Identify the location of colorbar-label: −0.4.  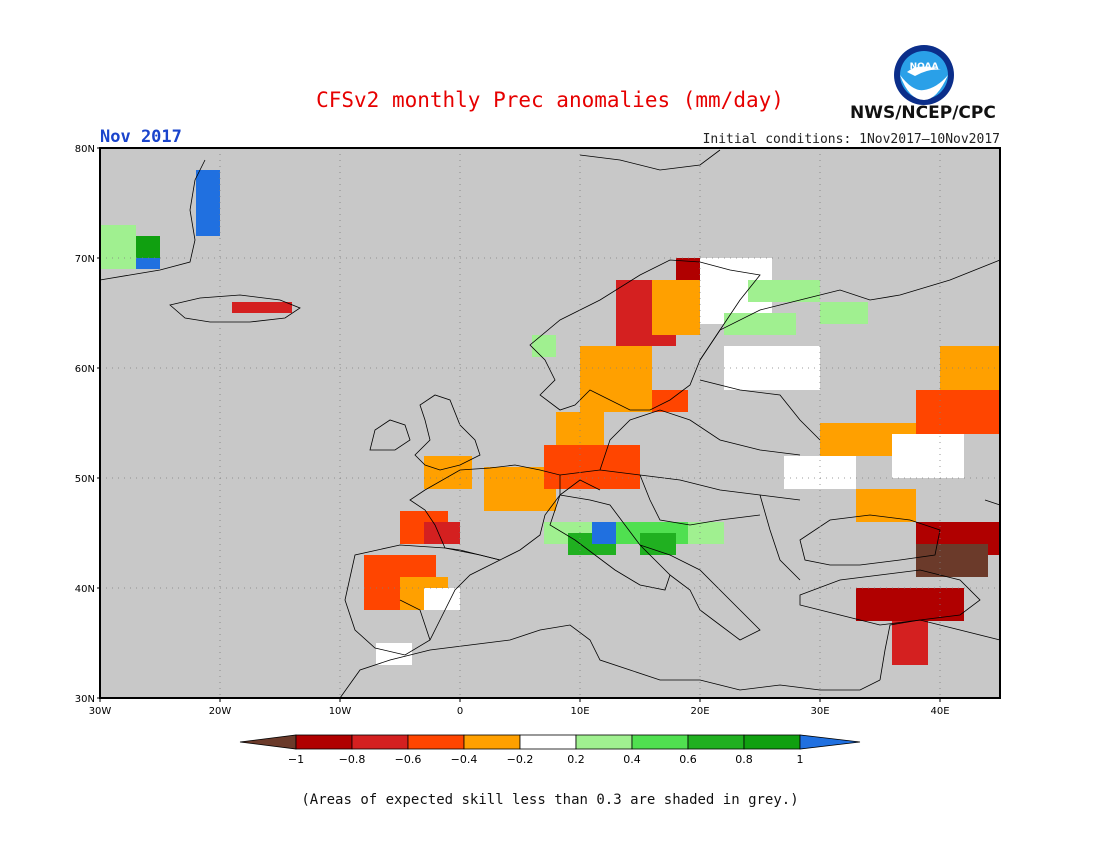
(464, 759).